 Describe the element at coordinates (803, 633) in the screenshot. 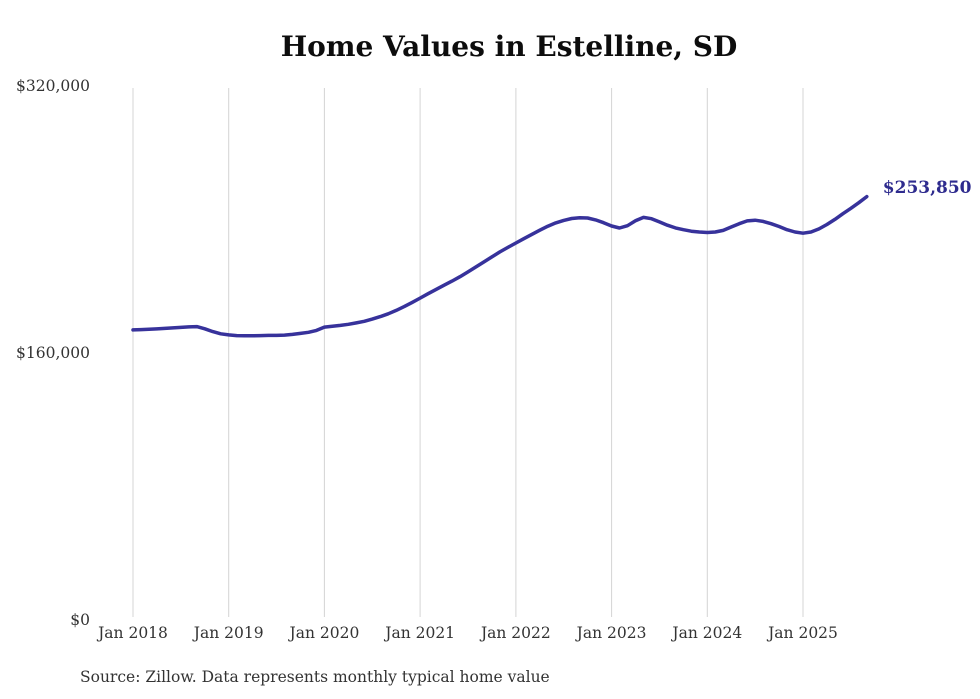

I see `x-axis-tick-jan-2025: Jan 2025` at that location.